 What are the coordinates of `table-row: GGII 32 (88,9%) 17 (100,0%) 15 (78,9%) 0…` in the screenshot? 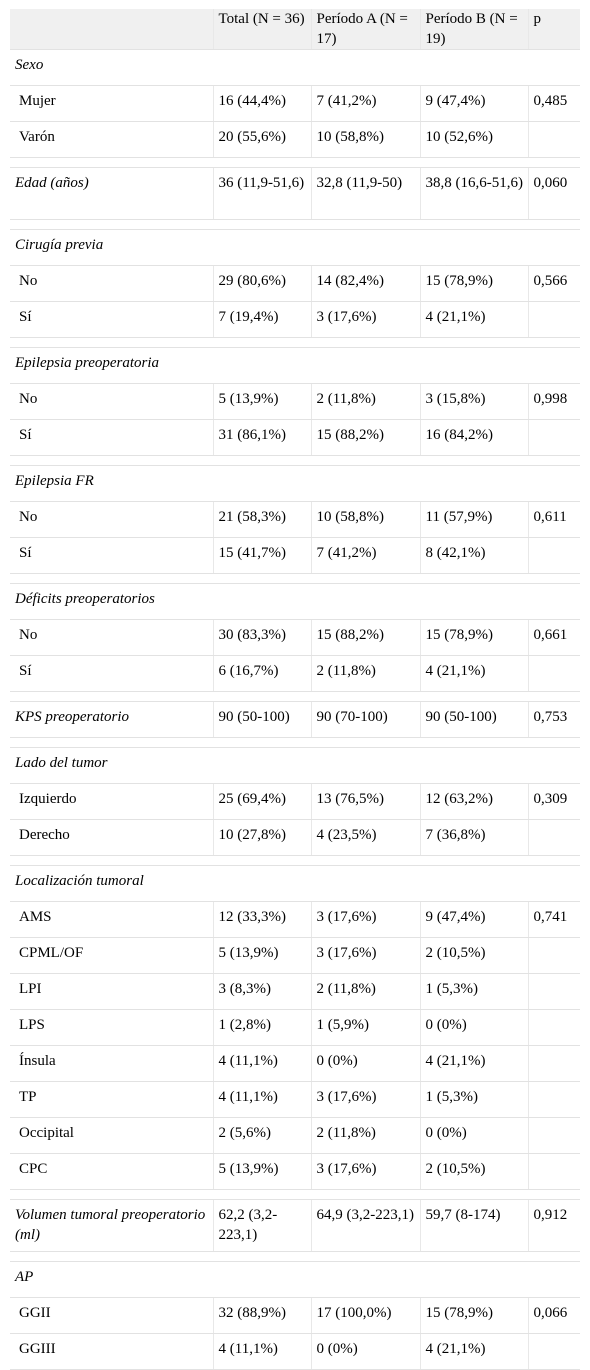 It's located at (295, 1315).